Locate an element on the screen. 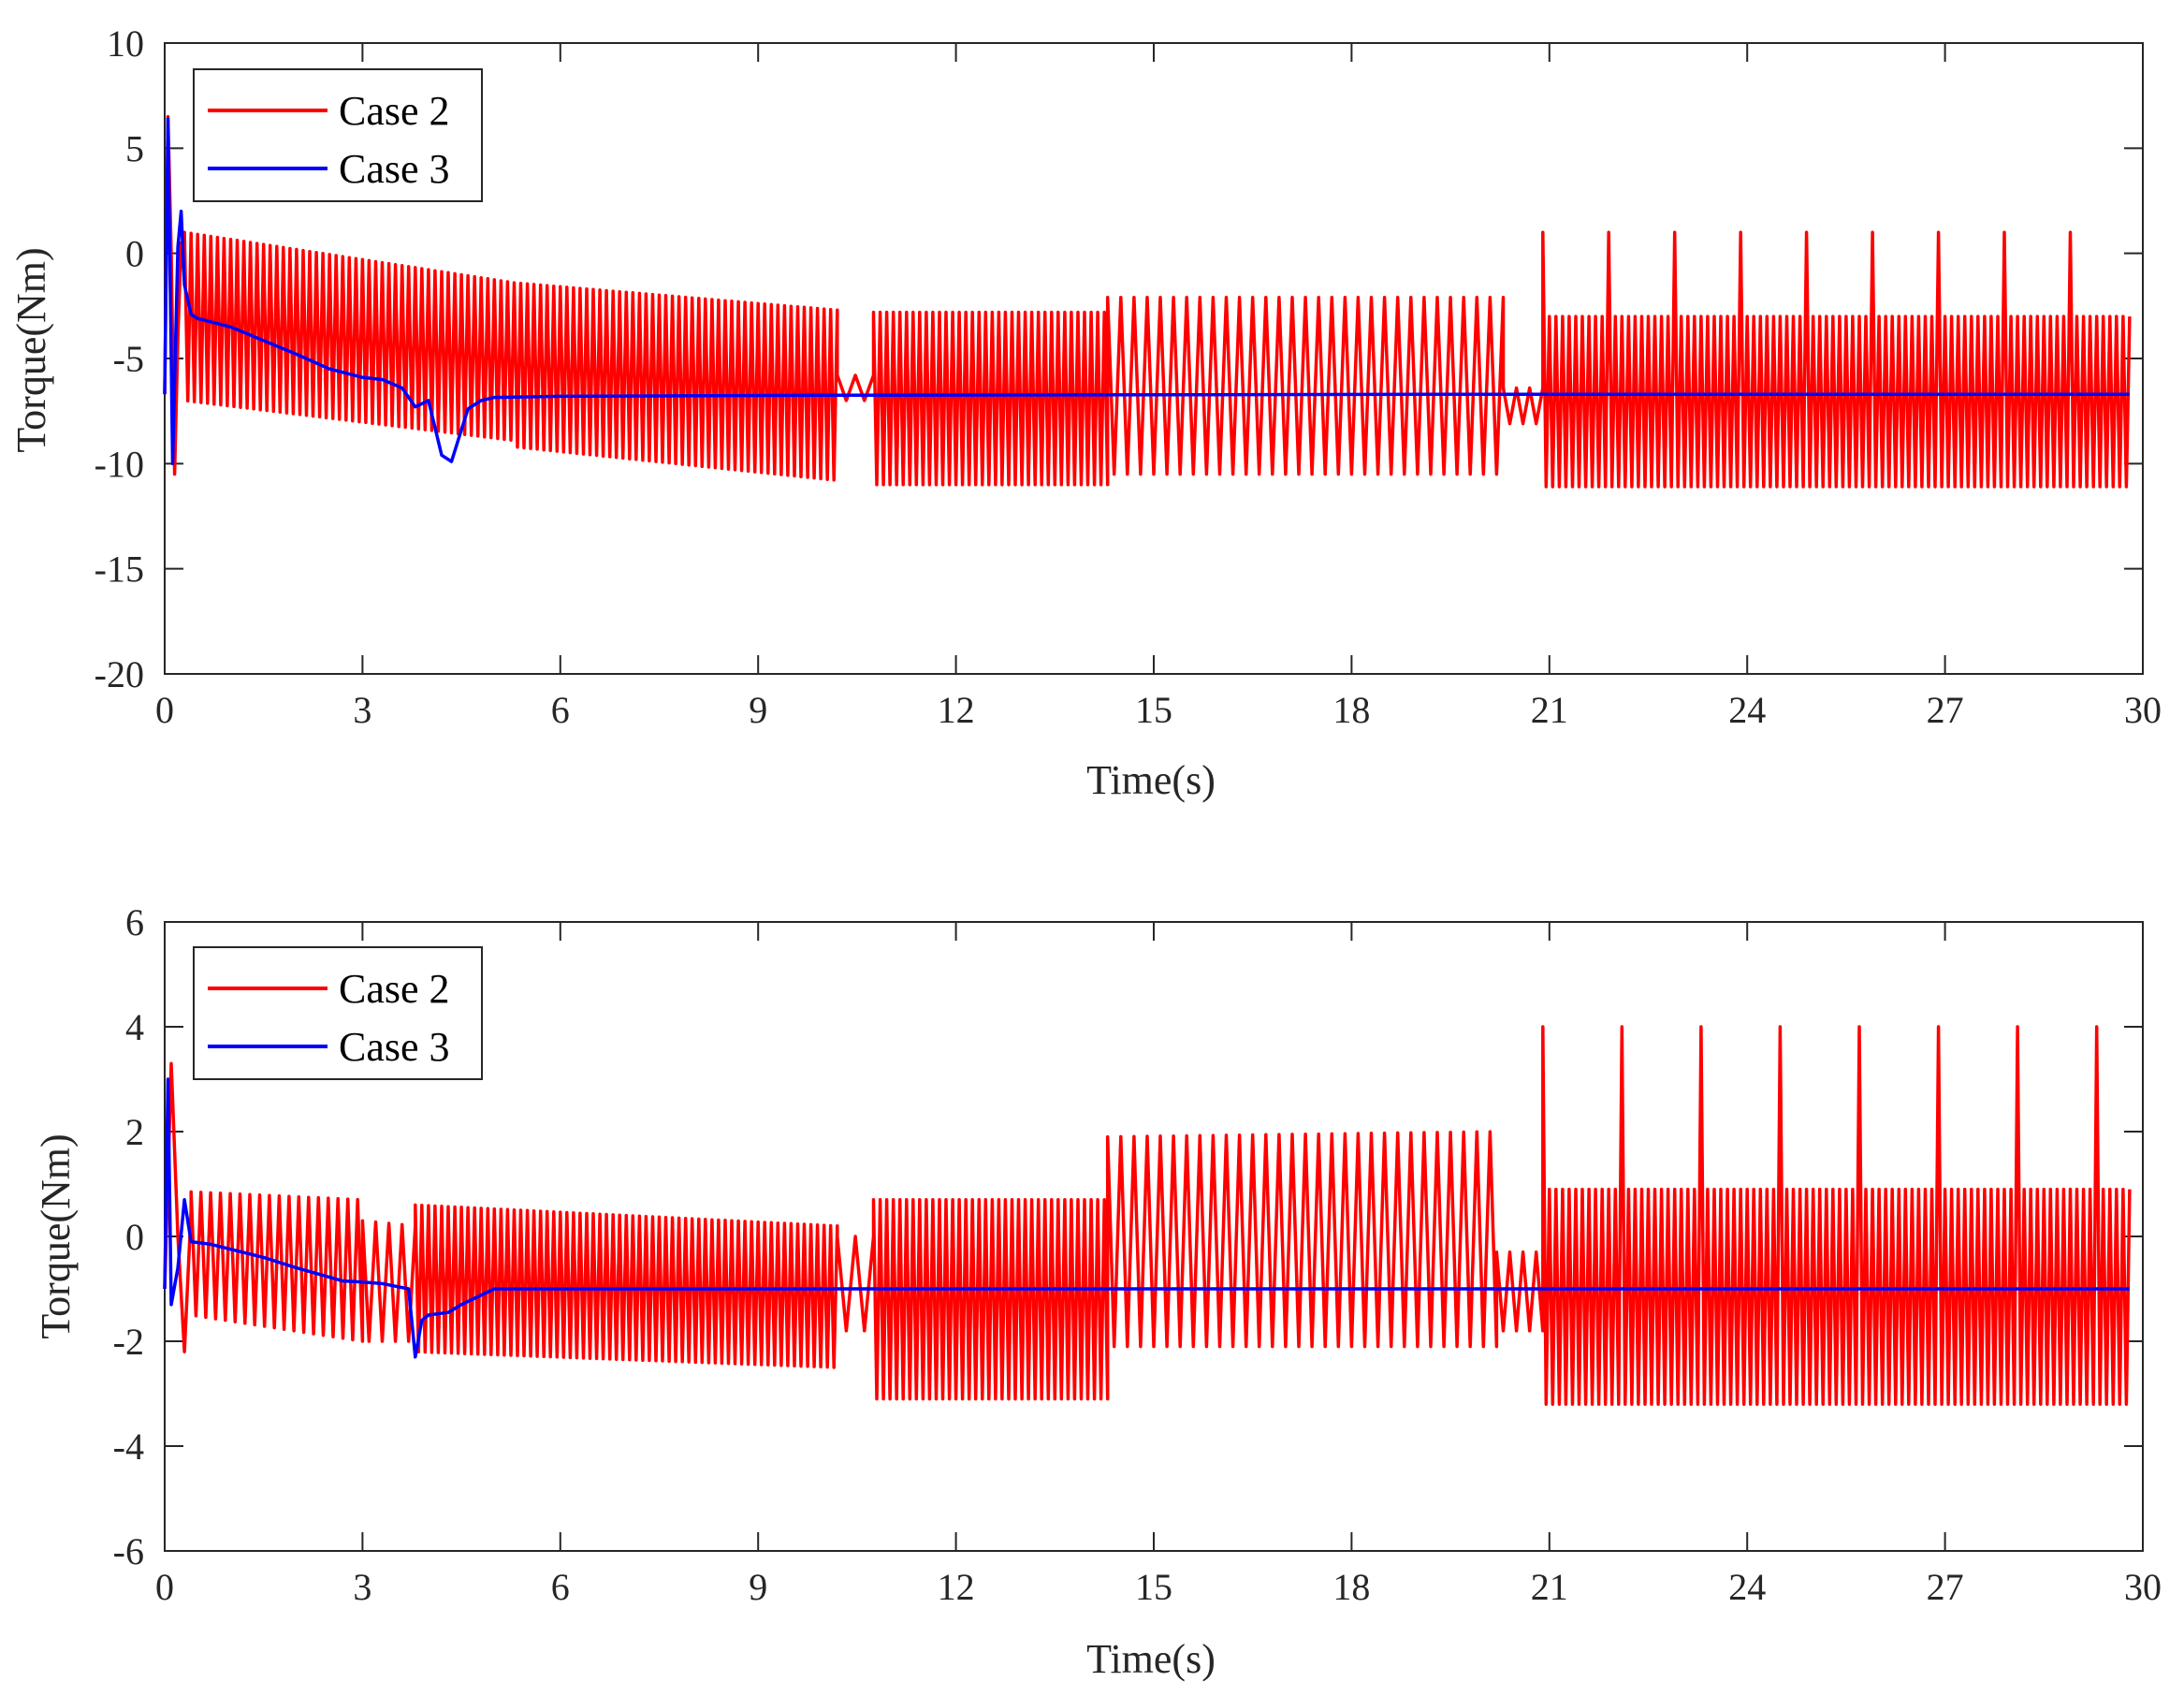 Image resolution: width=2184 pixels, height=1696 pixels. y-tick-label: -2 is located at coordinates (128, 1342).